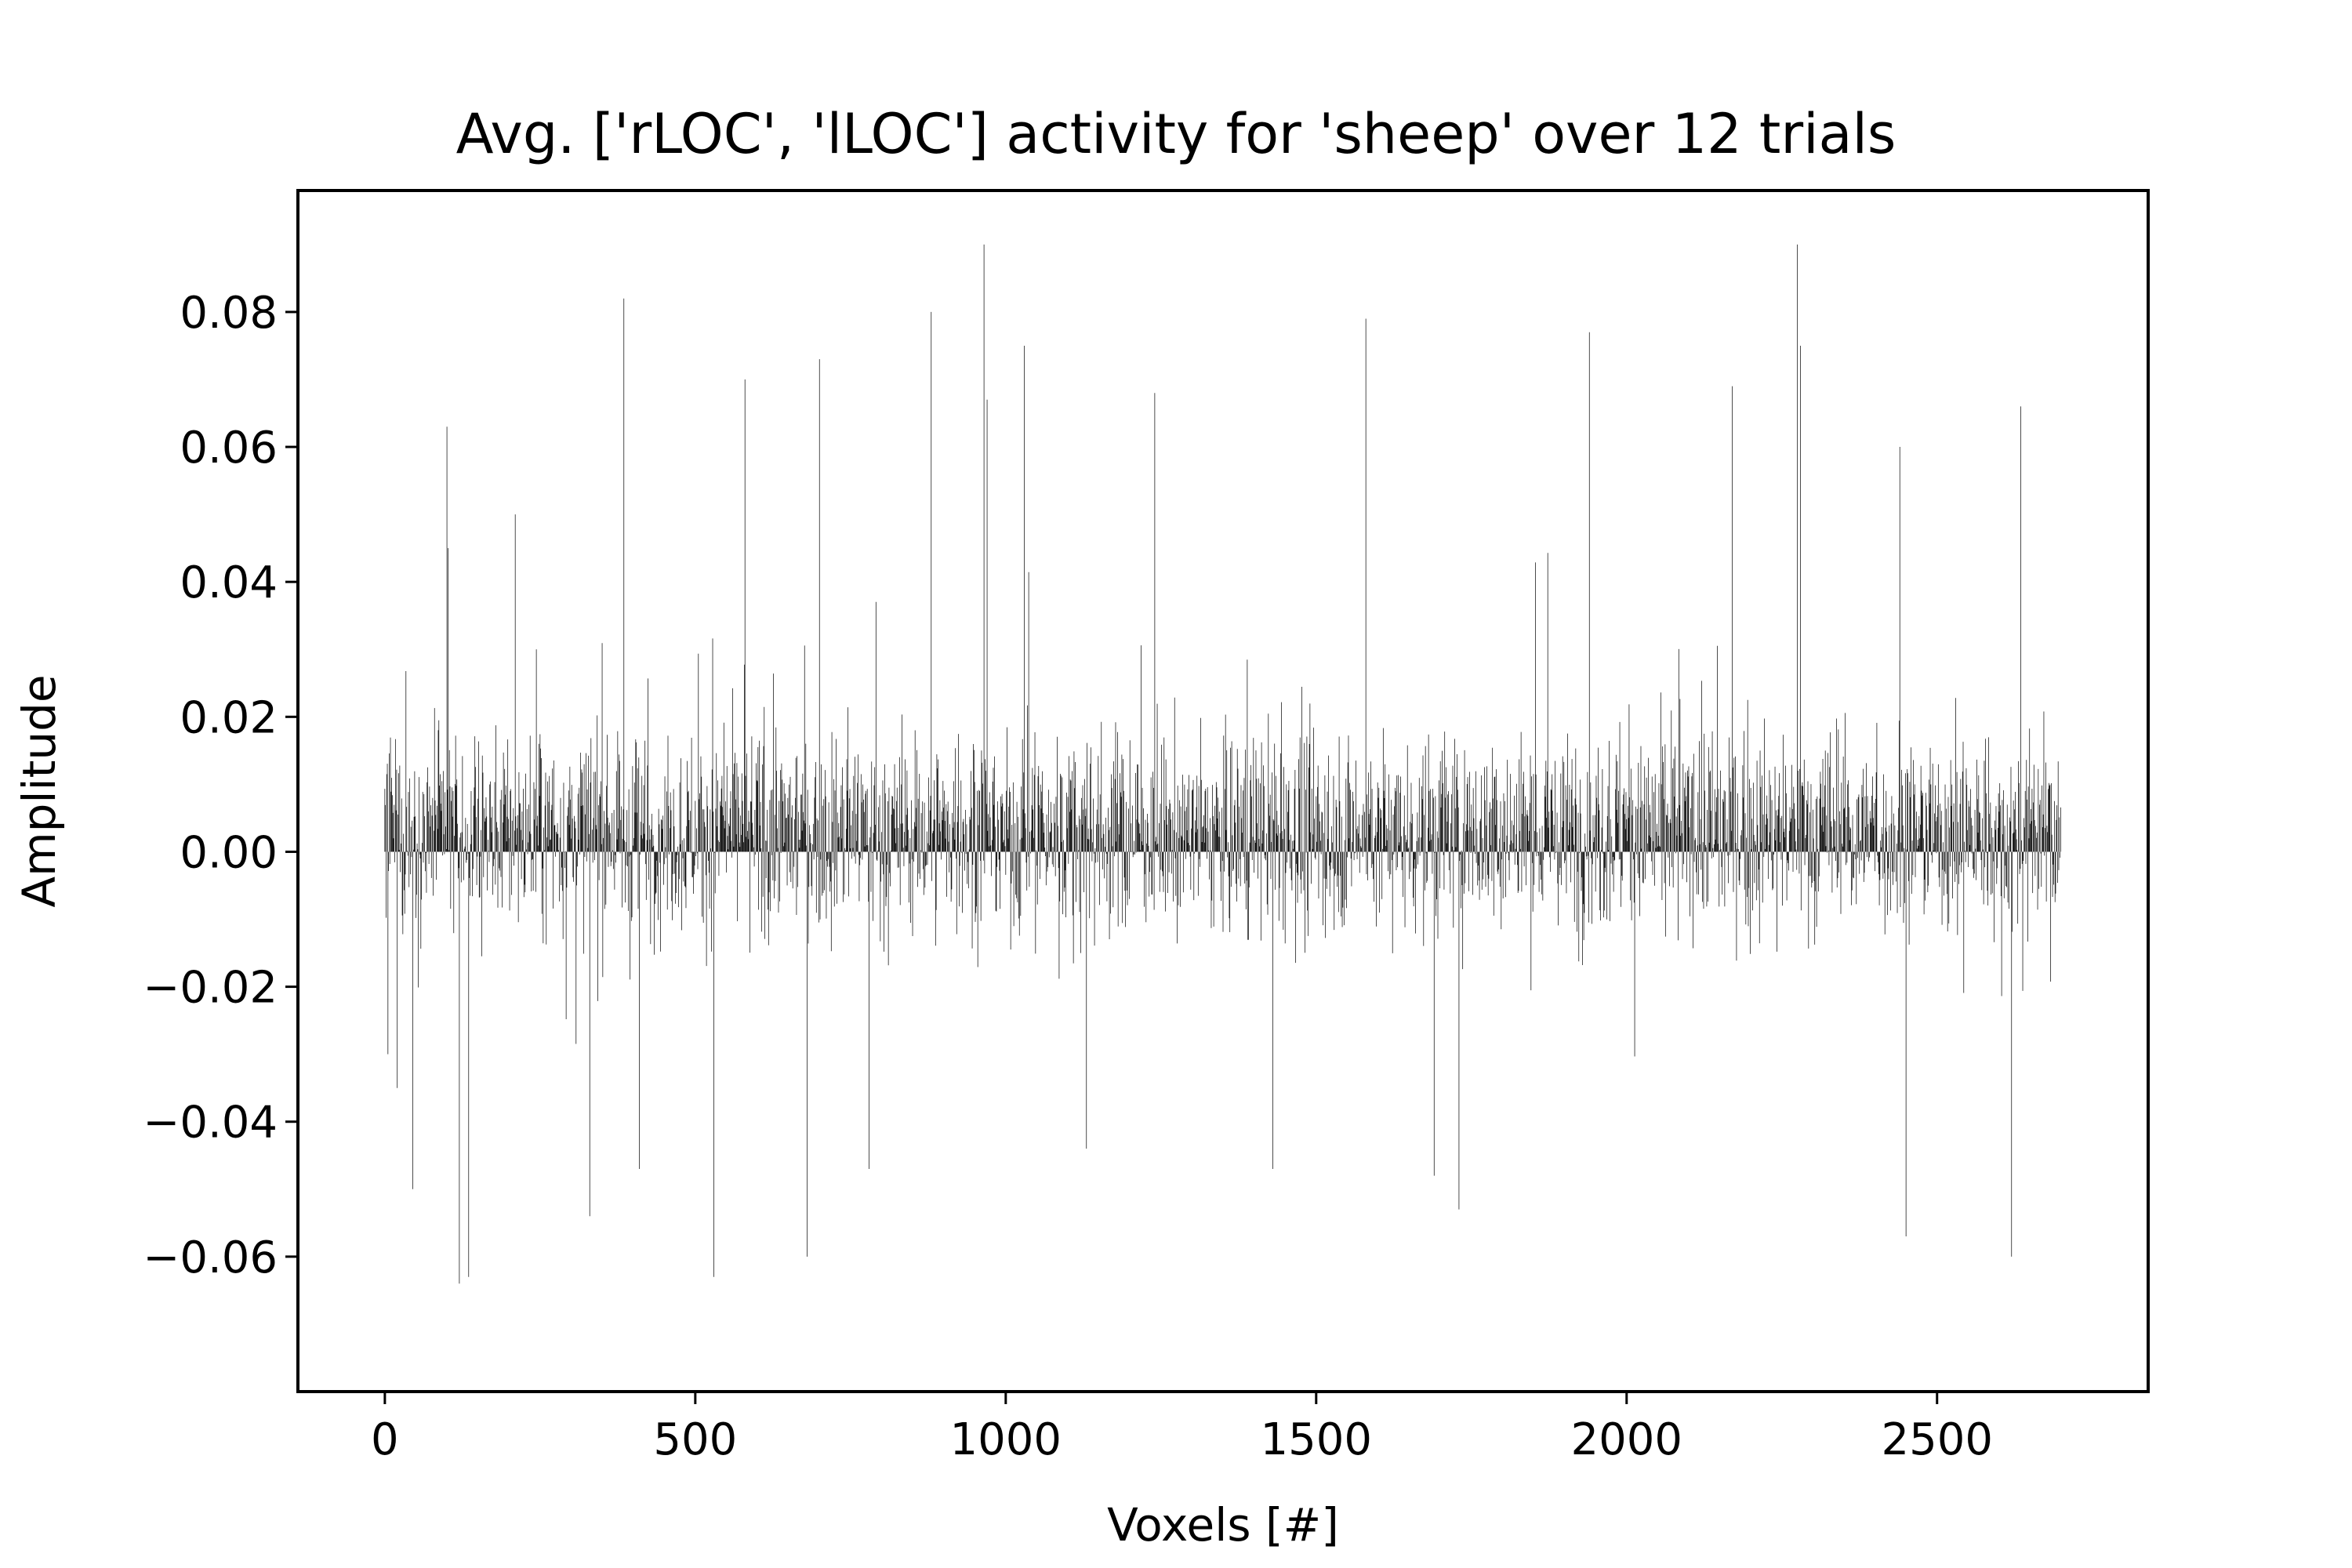  What do you see at coordinates (229, 852) in the screenshot?
I see `y-tick-label: 0.00` at bounding box center [229, 852].